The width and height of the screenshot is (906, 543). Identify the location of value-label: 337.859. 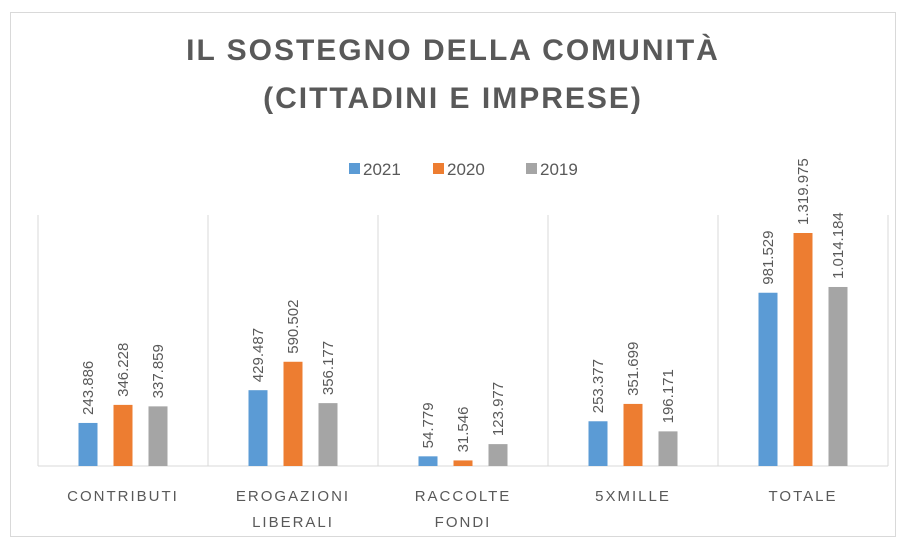
(158, 371).